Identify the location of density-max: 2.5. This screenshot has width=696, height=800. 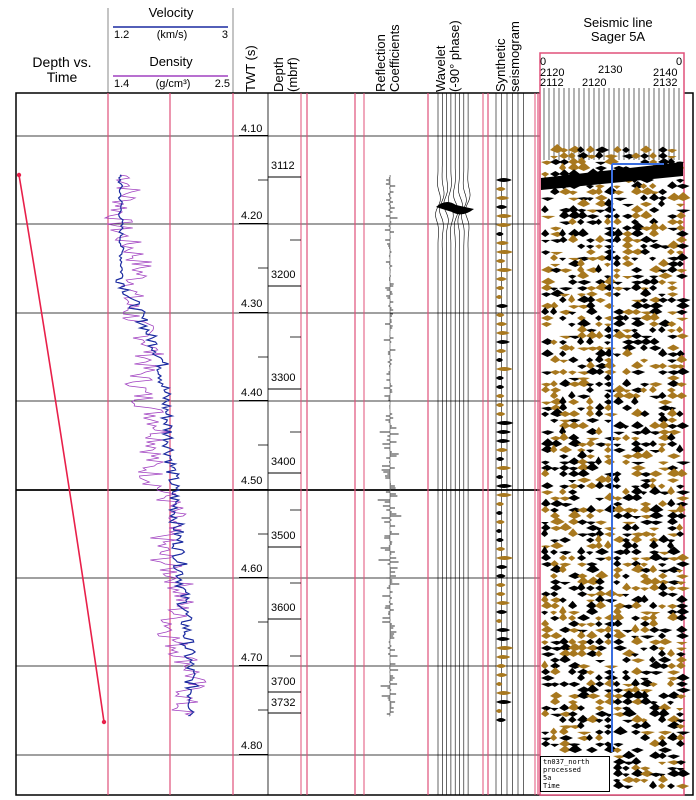
(222, 84).